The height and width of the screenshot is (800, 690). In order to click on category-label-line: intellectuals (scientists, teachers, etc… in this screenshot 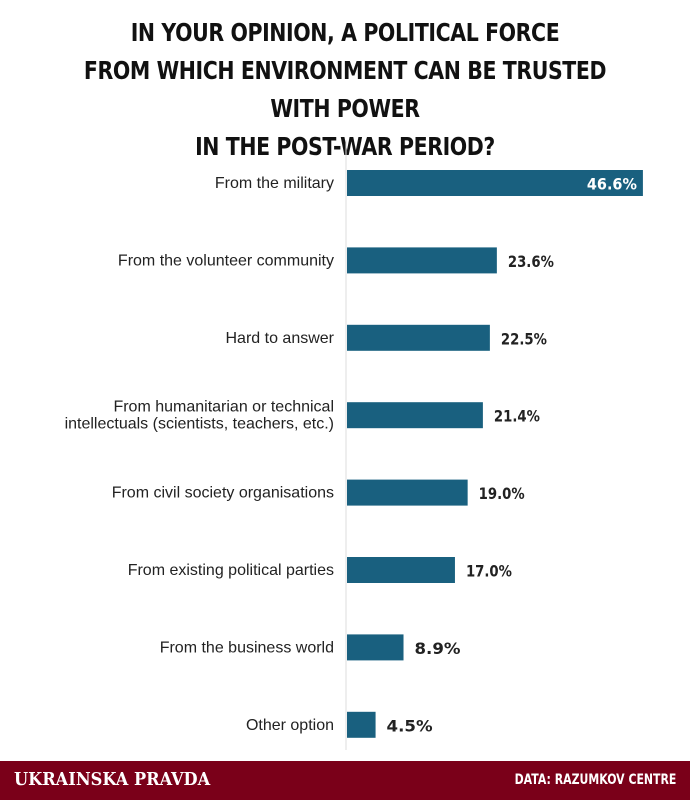, I will do `click(199, 423)`.